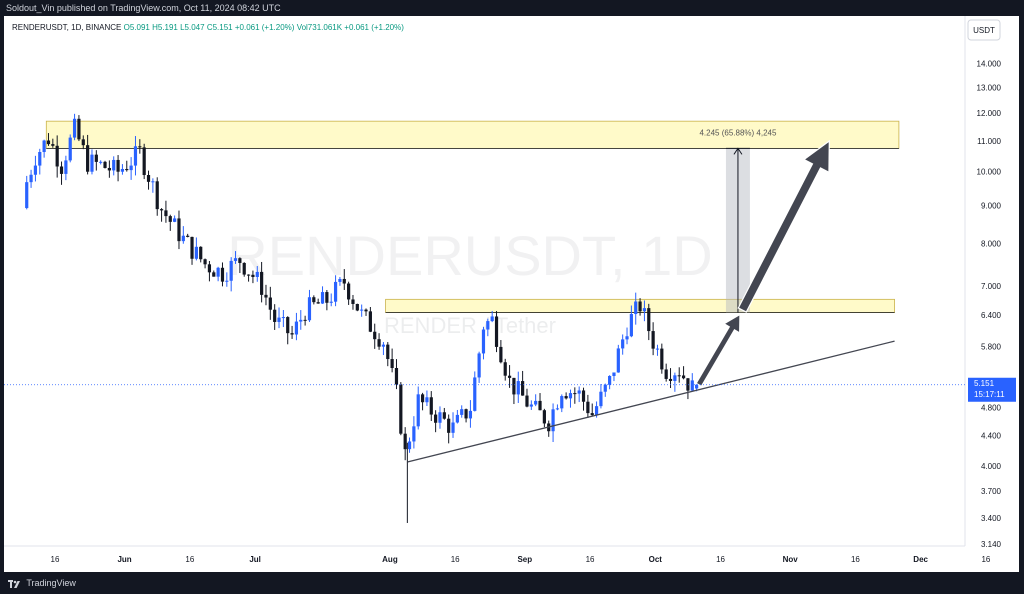 The width and height of the screenshot is (1024, 594). Describe the element at coordinates (718, 350) in the screenshot. I see `breakout-arrow` at that location.